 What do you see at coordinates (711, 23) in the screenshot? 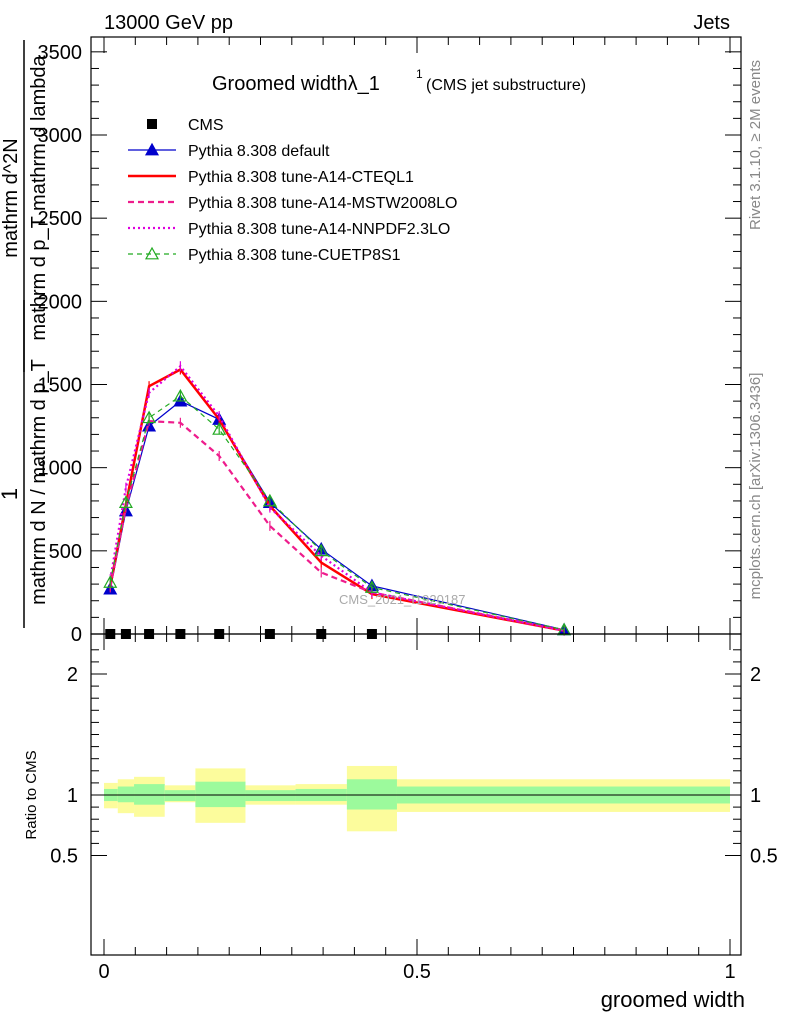
I see `header-right: Jets` at bounding box center [711, 23].